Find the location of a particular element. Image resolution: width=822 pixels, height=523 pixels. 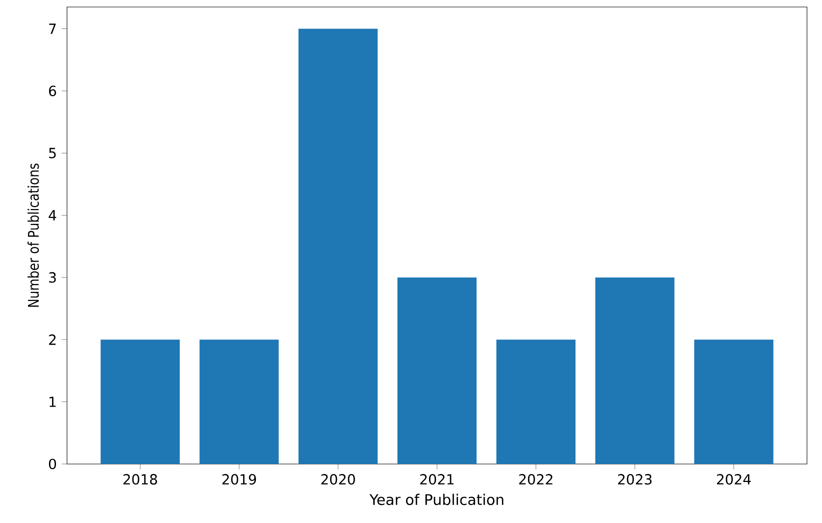

x-tick-label: 2024 is located at coordinates (733, 479).